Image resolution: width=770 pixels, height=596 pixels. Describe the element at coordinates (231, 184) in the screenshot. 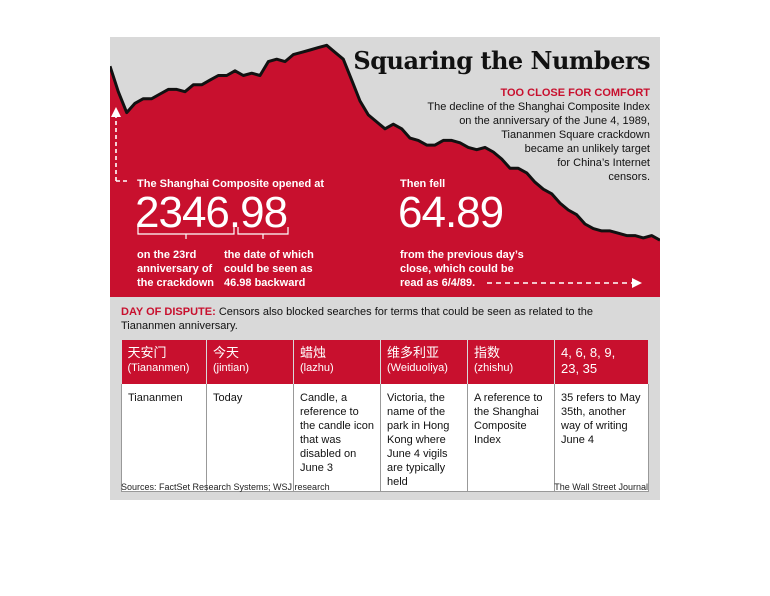

I see `open-intro: The Shanghai Composite opened at` at that location.